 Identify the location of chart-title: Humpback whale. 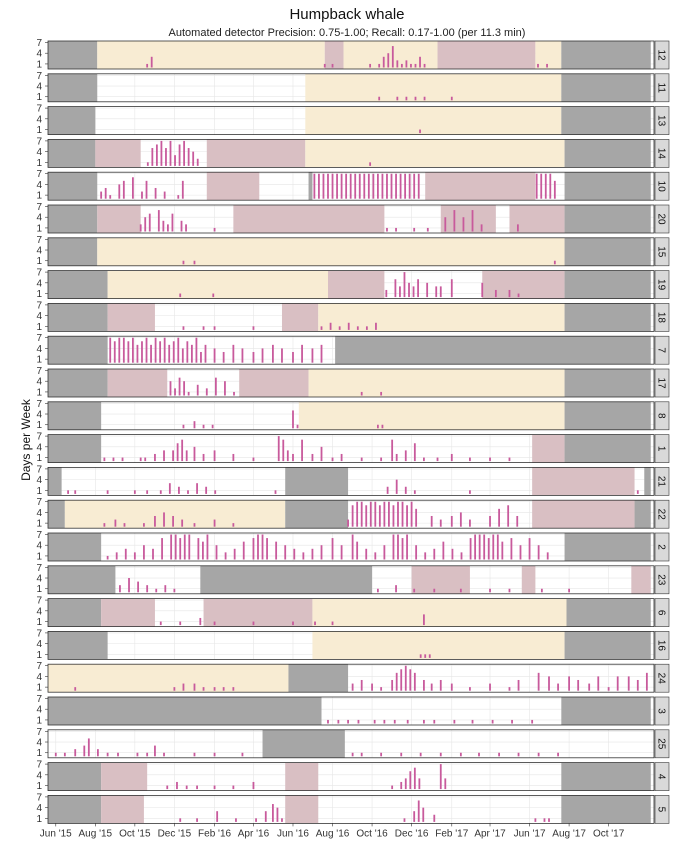
(346, 14).